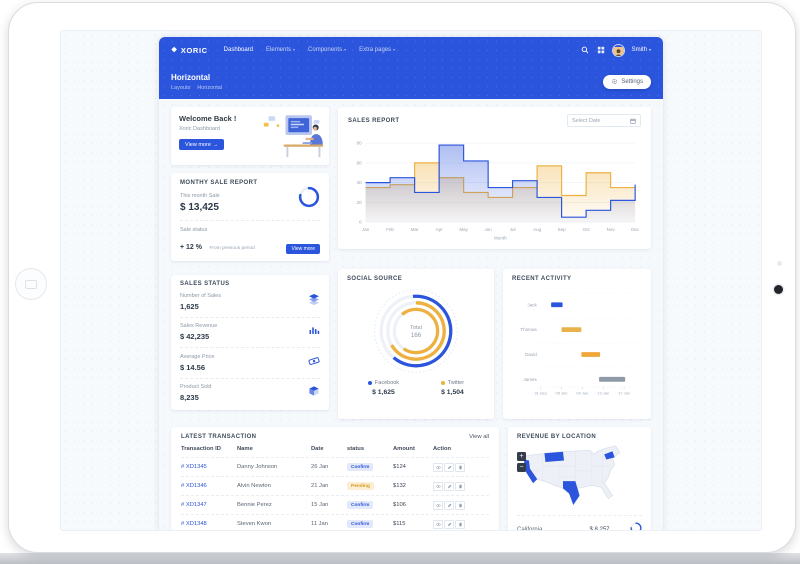 This screenshot has height=564, width=800. What do you see at coordinates (345, 49) in the screenshot?
I see `chevron-down-icon: ▾` at bounding box center [345, 49].